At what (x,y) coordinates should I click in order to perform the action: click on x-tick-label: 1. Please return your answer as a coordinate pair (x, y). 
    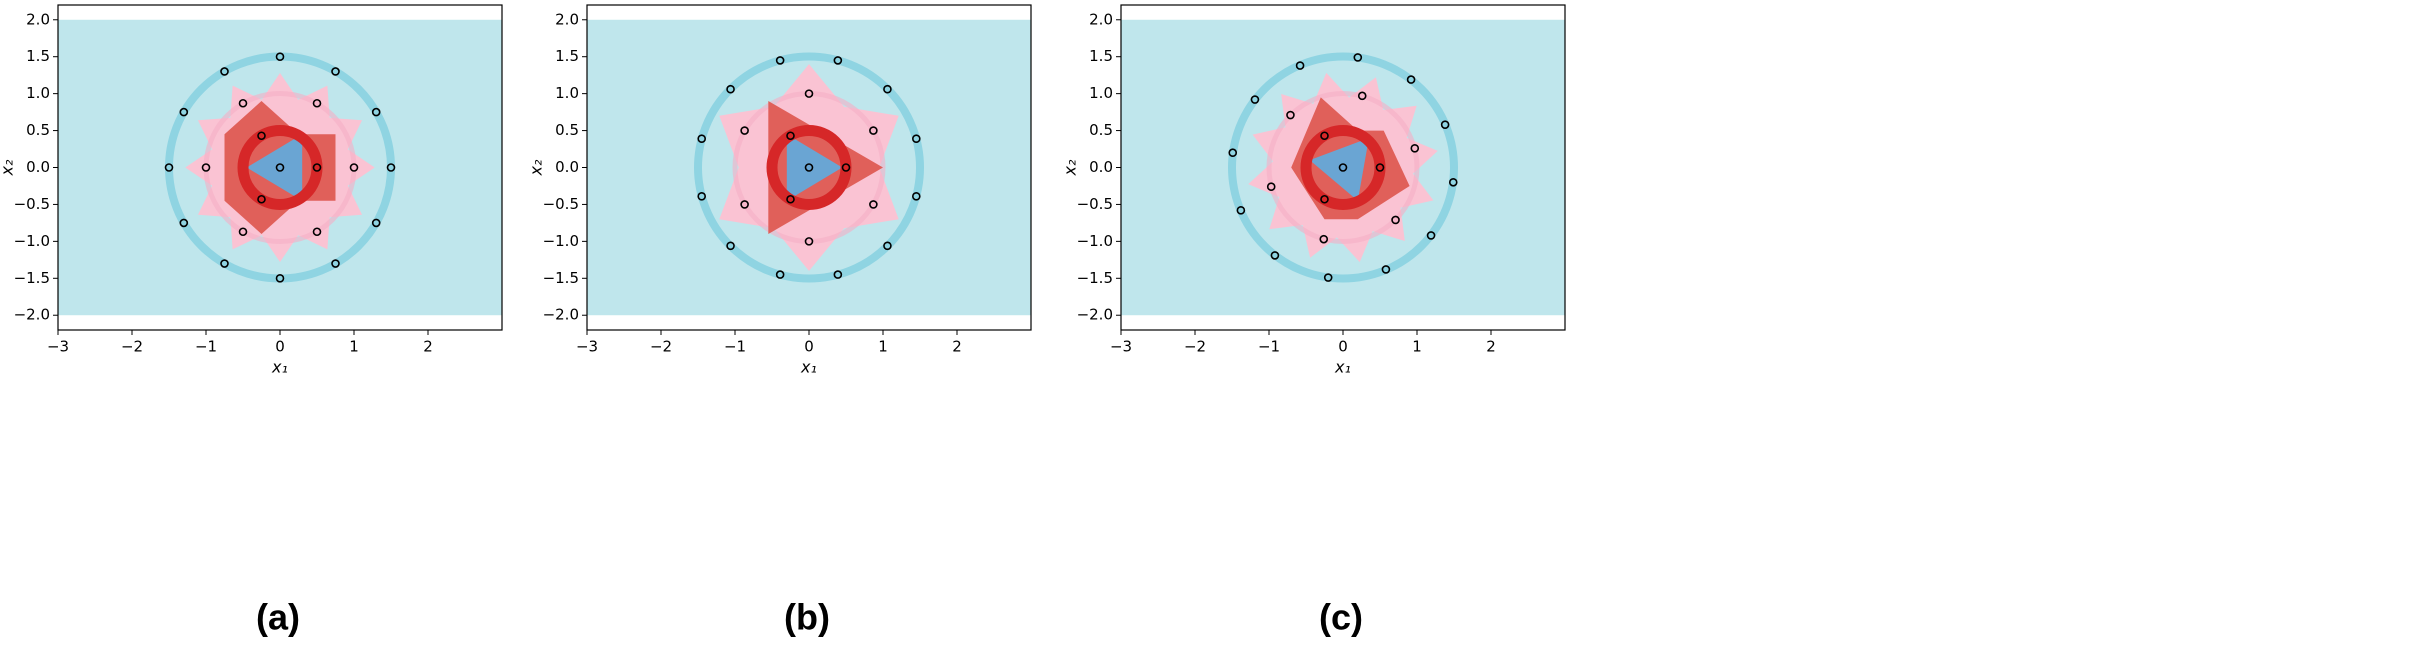
    Looking at the image, I should click on (354, 347).